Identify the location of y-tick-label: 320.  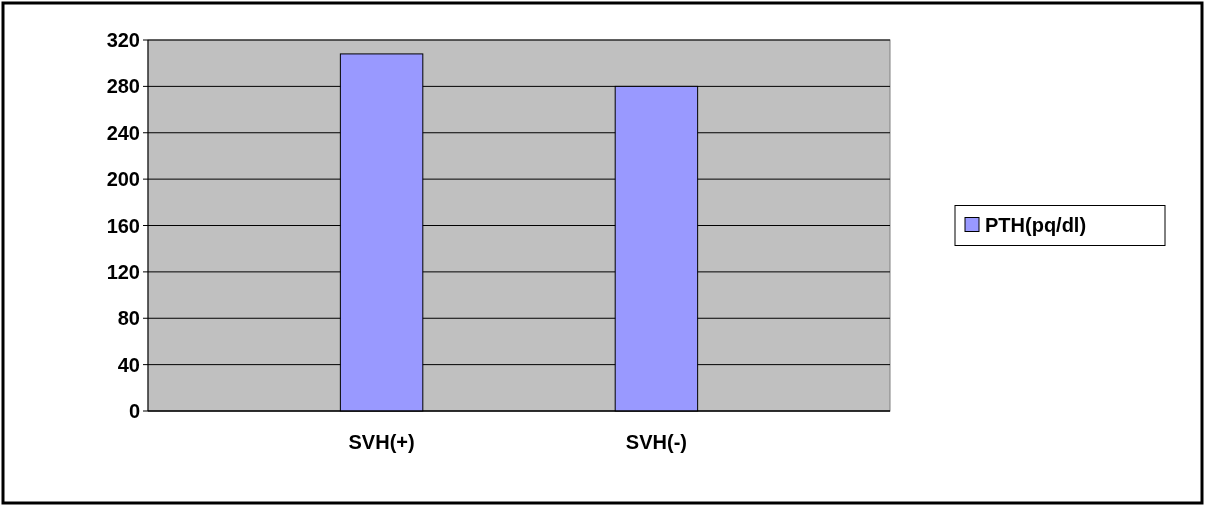
(123, 40).